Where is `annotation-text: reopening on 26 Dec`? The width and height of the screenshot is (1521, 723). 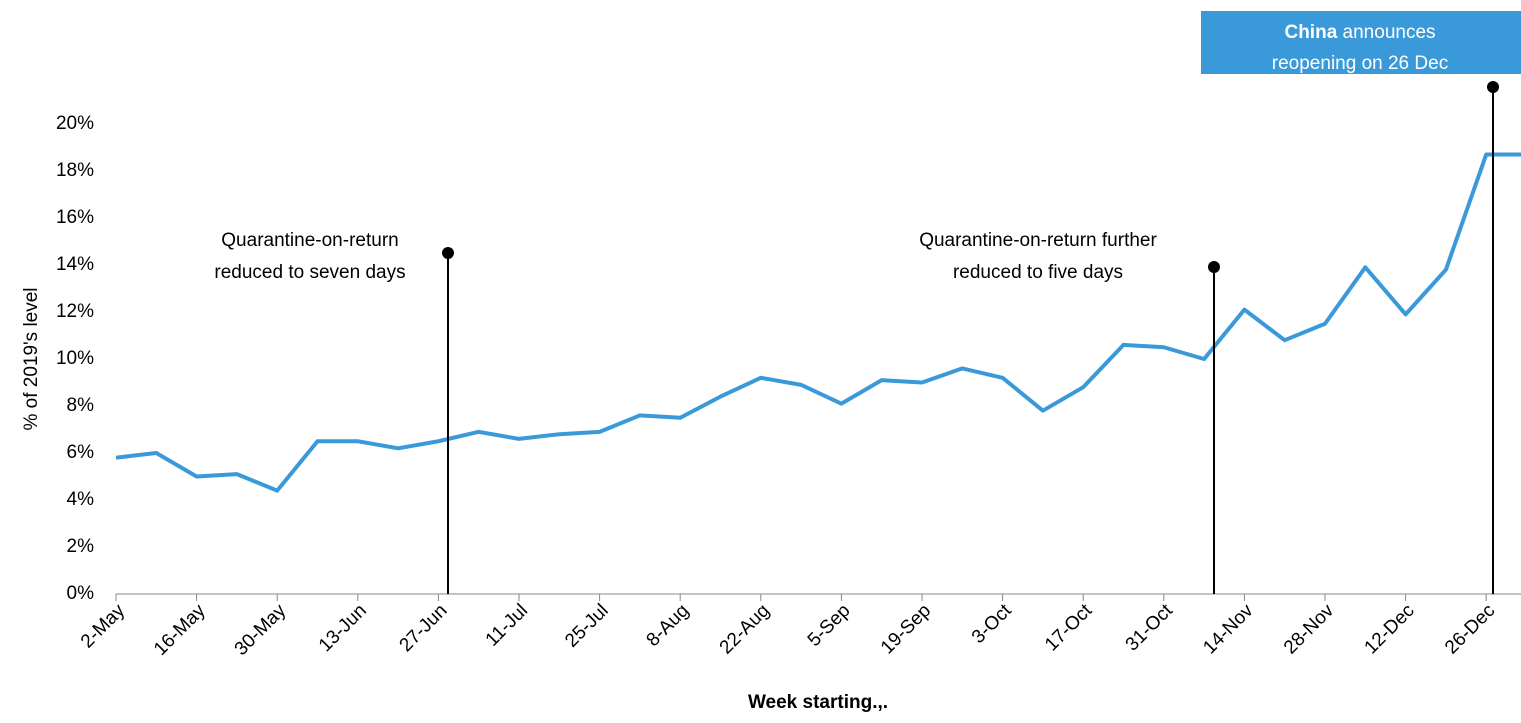
annotation-text: reopening on 26 Dec is located at coordinates (1360, 63).